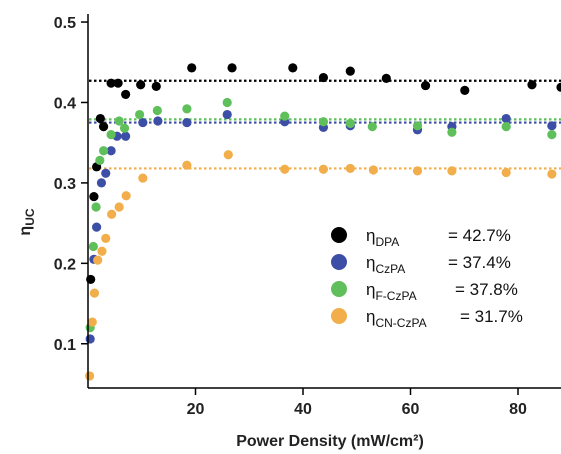  What do you see at coordinates (385, 264) in the screenshot?
I see `legend-label-czpa: ηCzPA` at bounding box center [385, 264].